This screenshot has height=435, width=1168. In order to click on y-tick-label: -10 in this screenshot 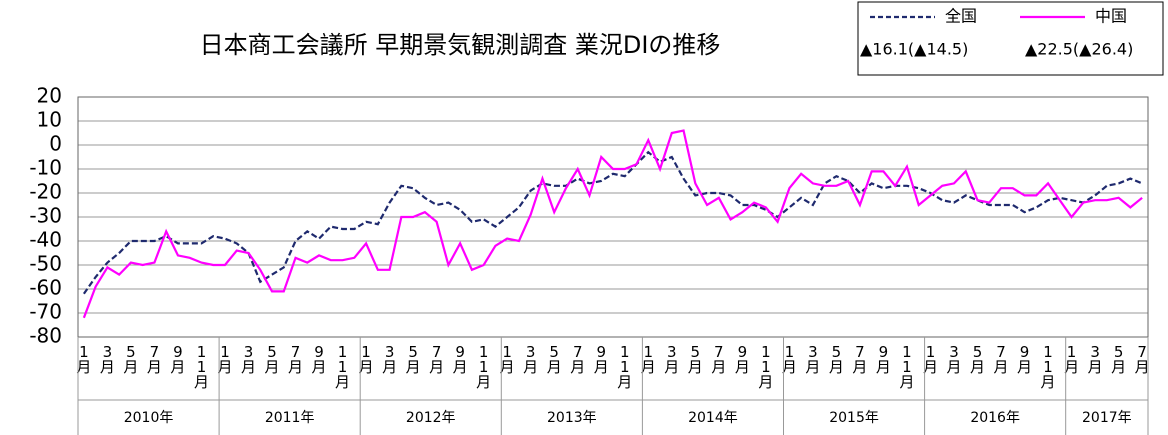, I will do `click(45, 168)`.